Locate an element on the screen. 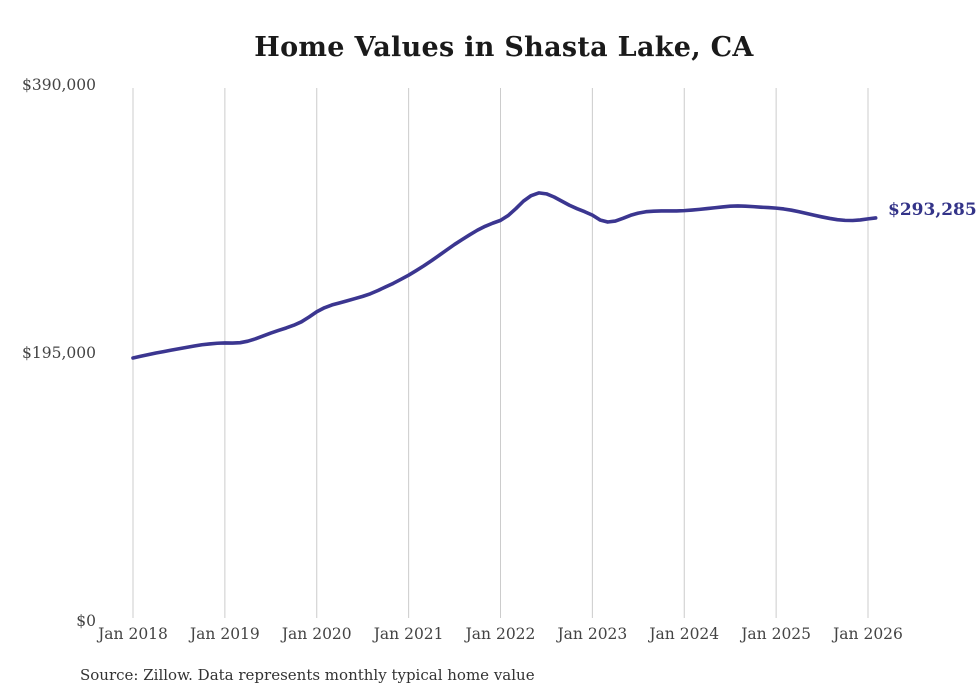 This screenshot has width=980, height=699. y-tick-label: $390,000 is located at coordinates (59, 85).